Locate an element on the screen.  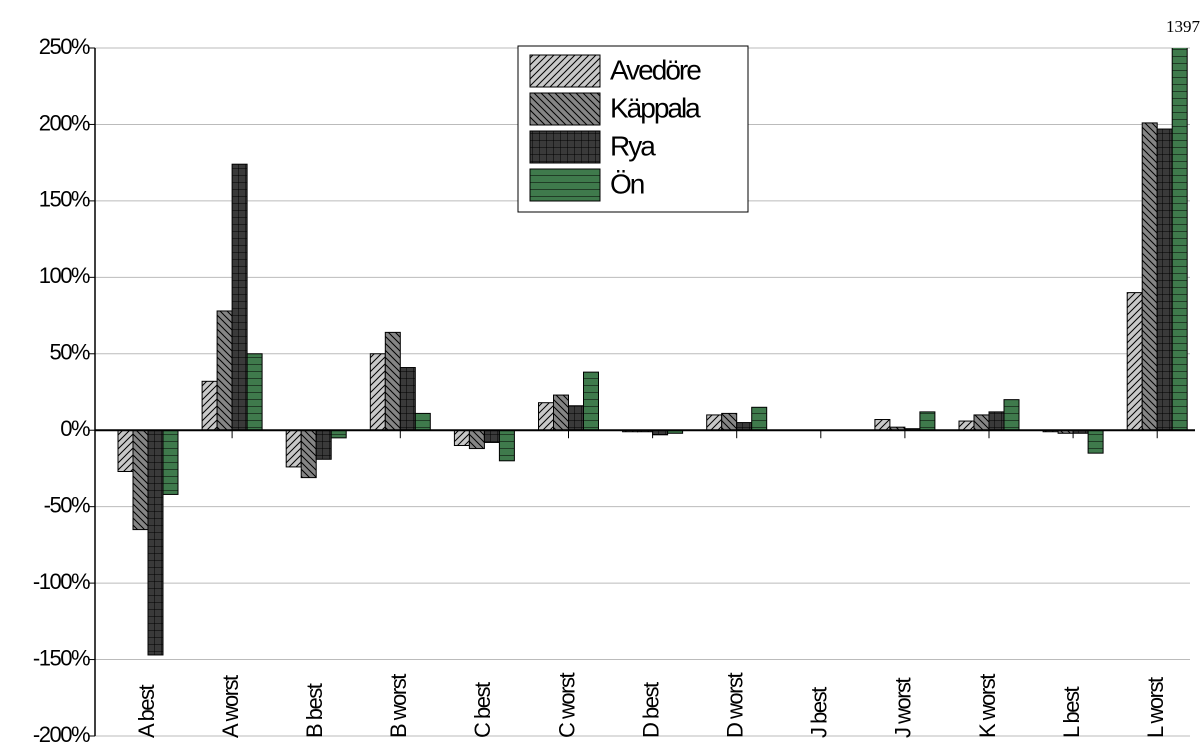
y-tick-label: -50% is located at coordinates (67, 504).